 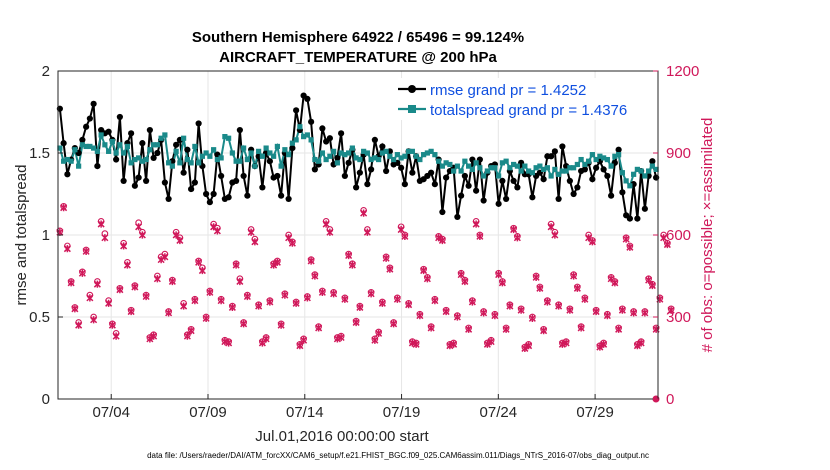 I want to click on legend-box, so click(x=522, y=99).